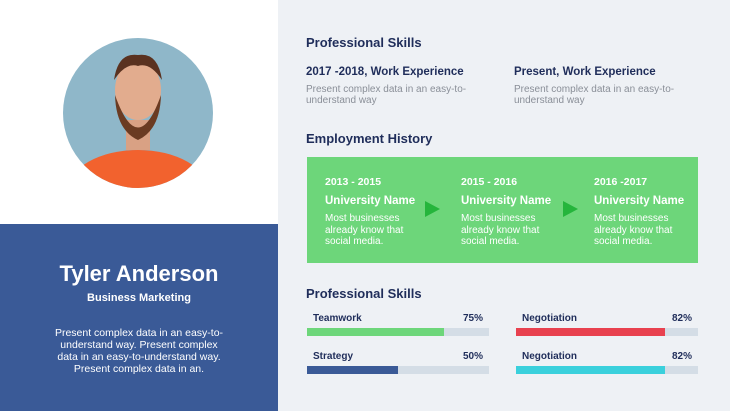 The width and height of the screenshot is (730, 411). I want to click on skill-name: Strategy, so click(333, 356).